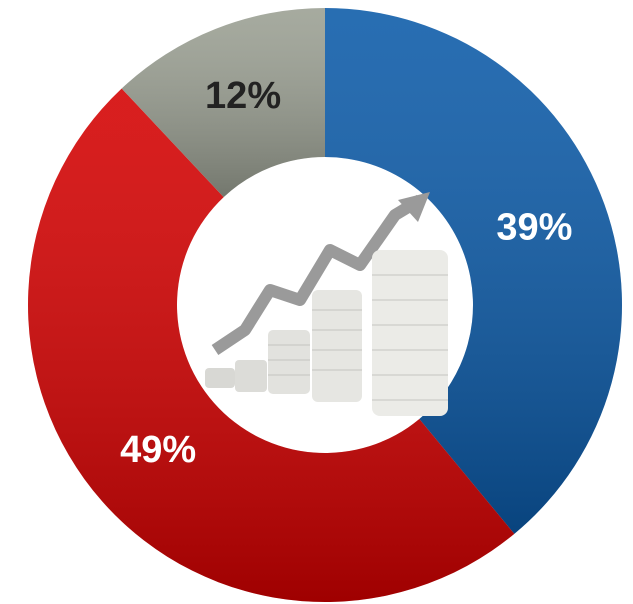 The width and height of the screenshot is (633, 604). I want to click on value-label: 49%, so click(158, 450).